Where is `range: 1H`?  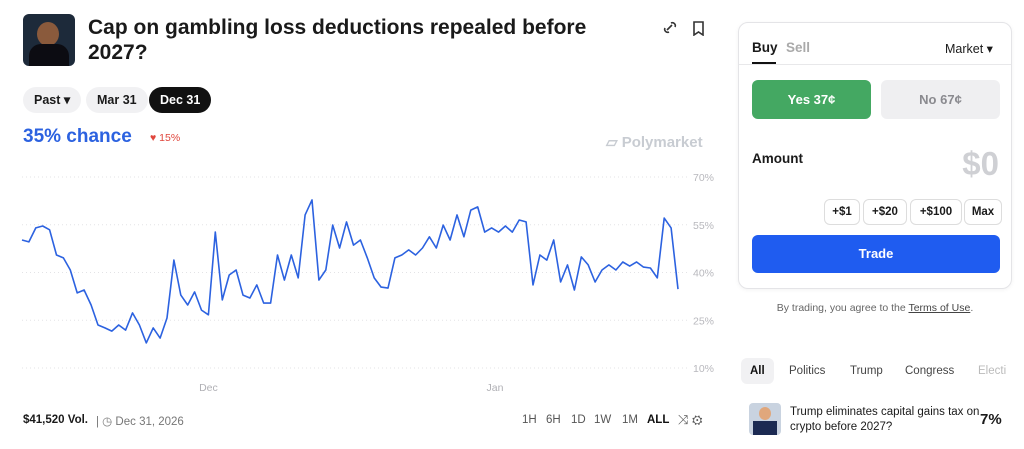
range: 1H is located at coordinates (529, 420).